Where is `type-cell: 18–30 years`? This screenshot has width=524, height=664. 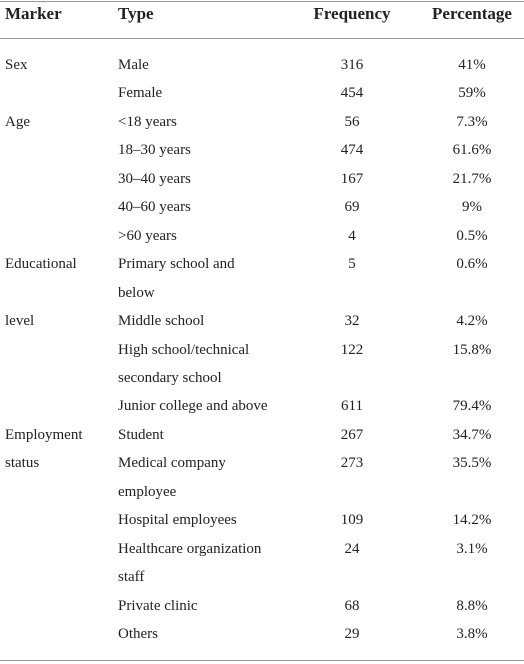
type-cell: 18–30 years is located at coordinates (154, 150).